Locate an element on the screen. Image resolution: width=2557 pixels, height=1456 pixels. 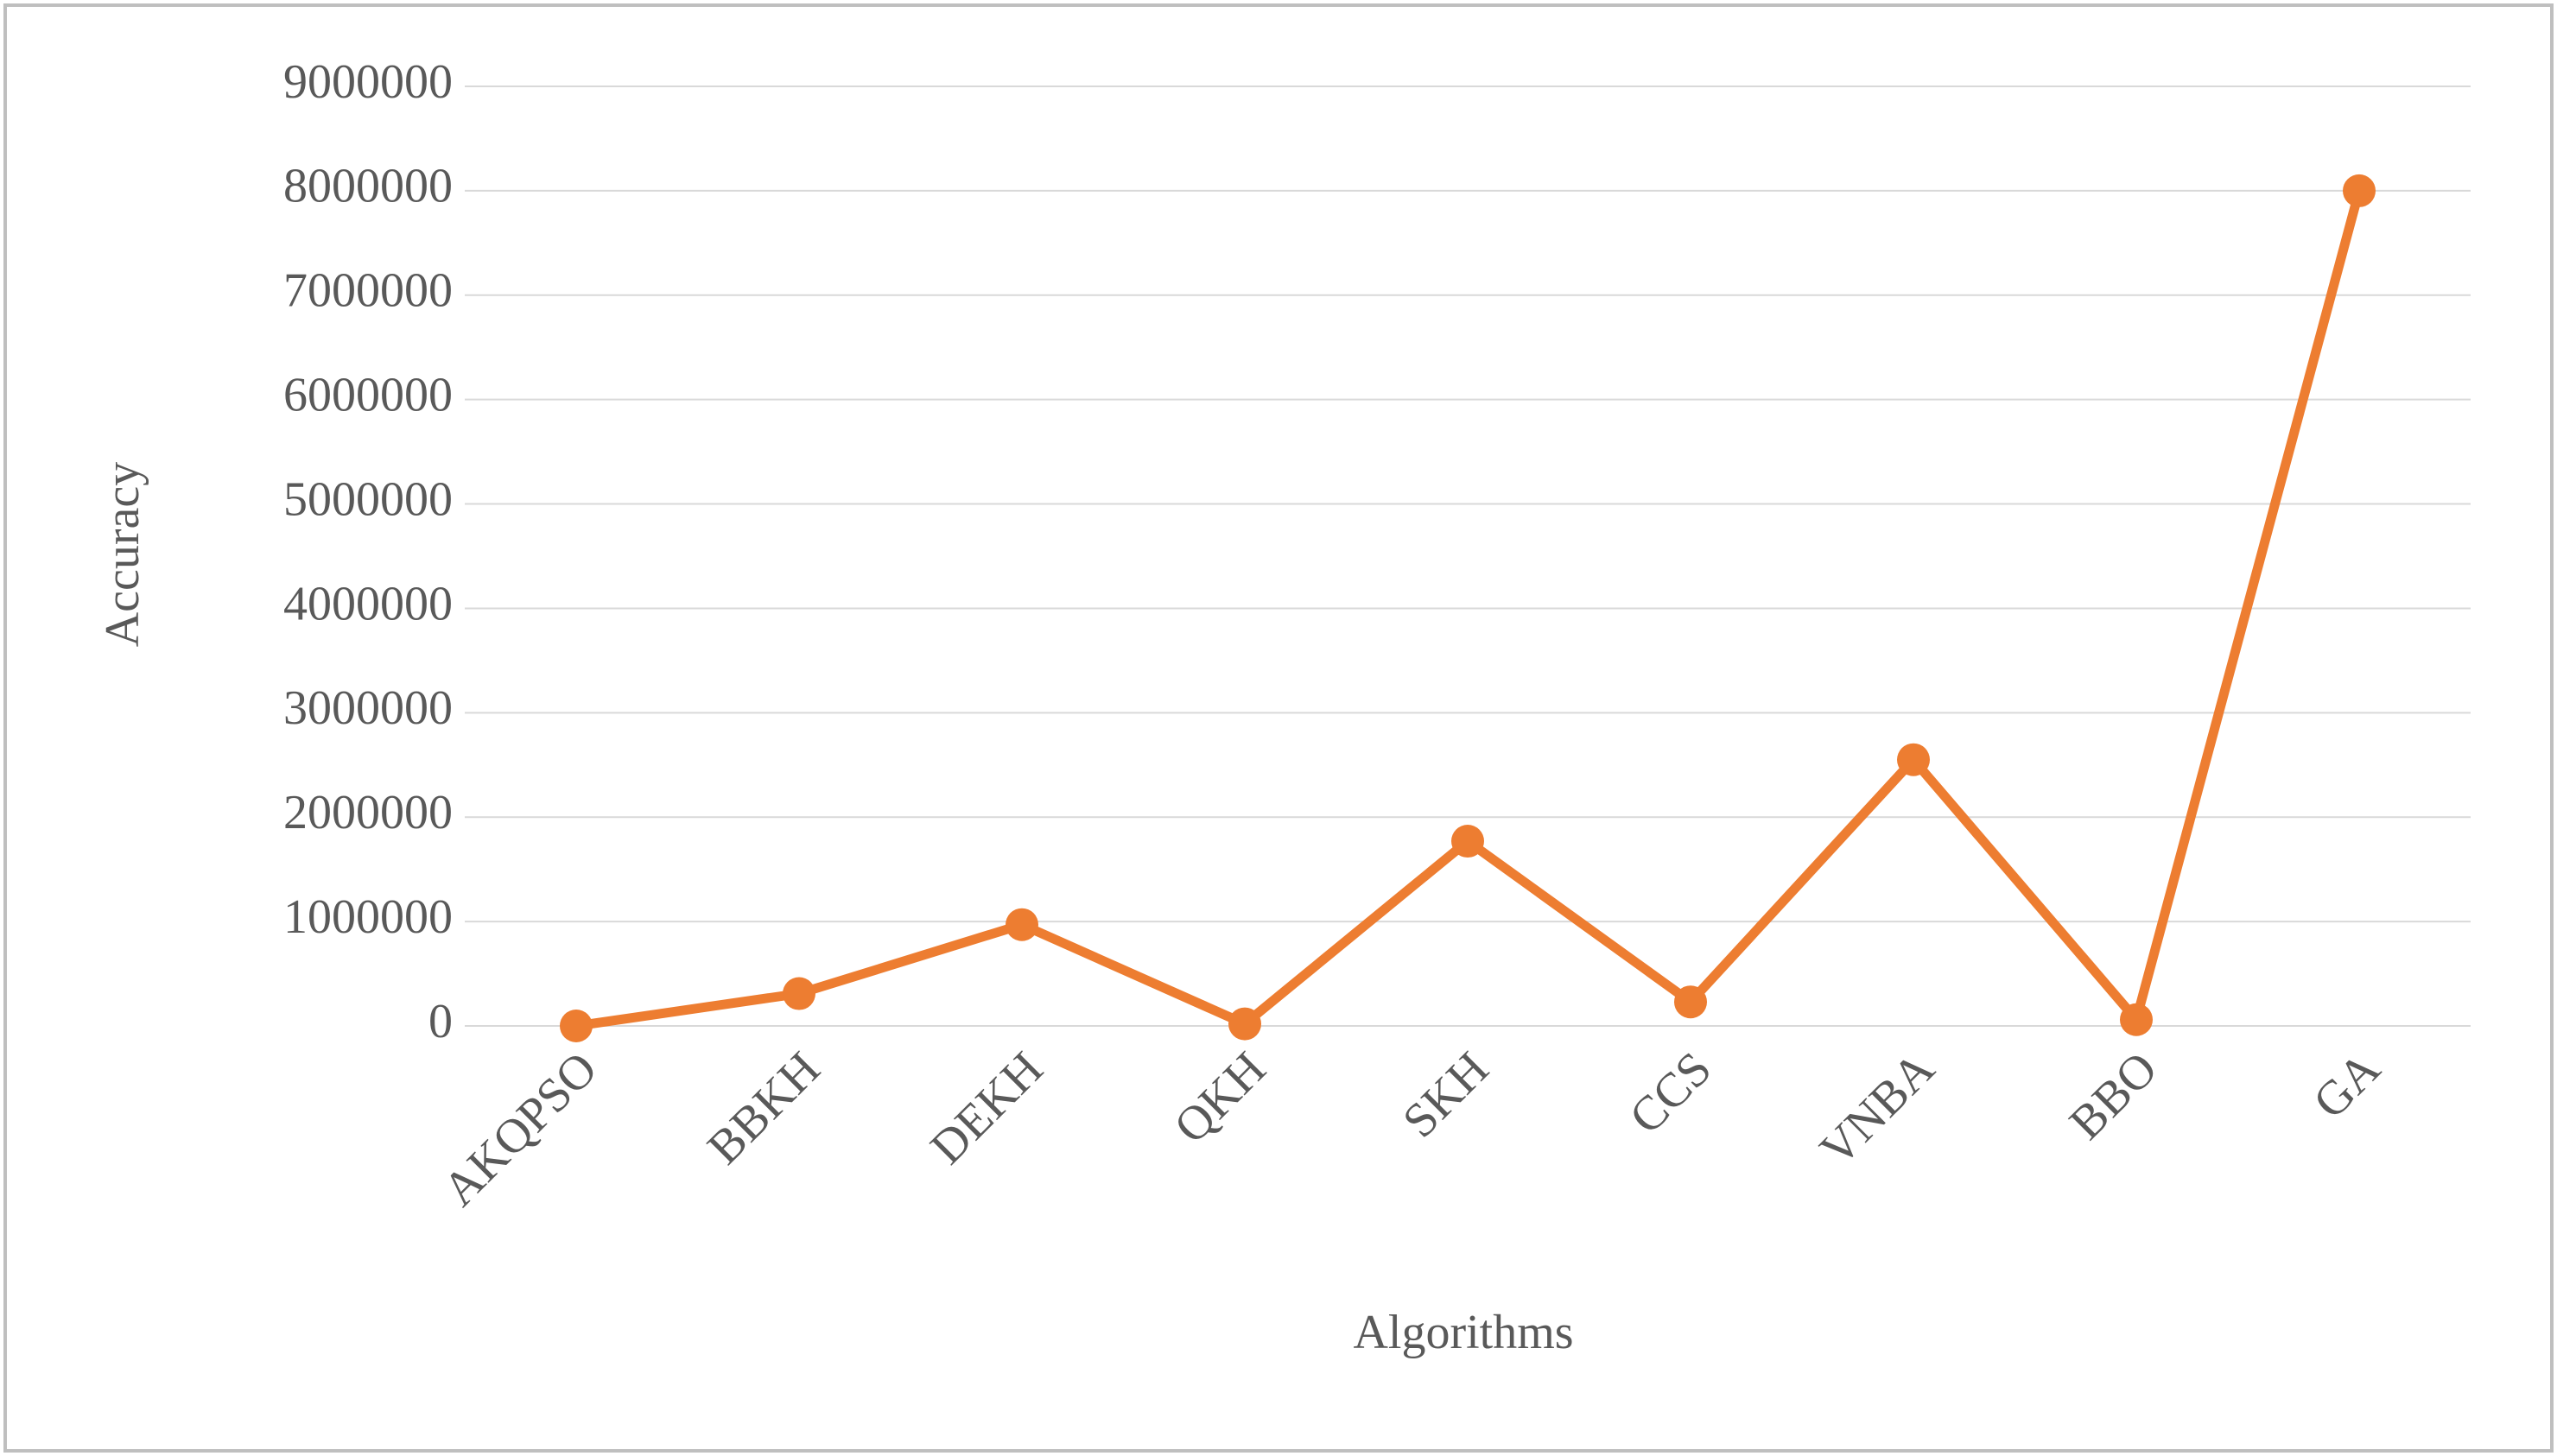
y-tick-label: 3000000 is located at coordinates (368, 708).